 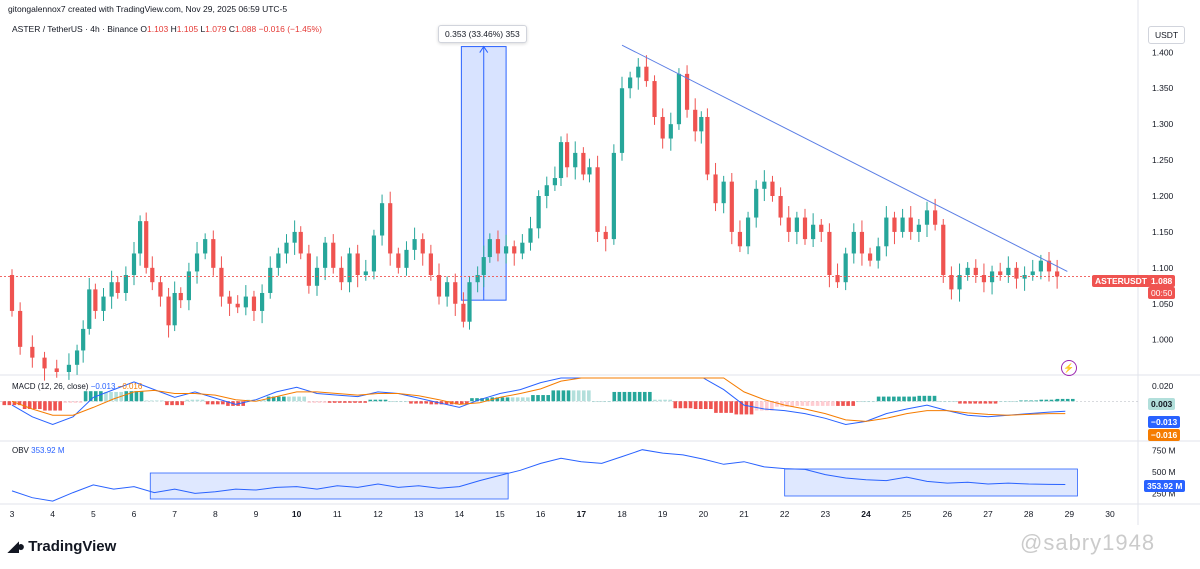 I want to click on macd-title: MACD (12, 26, close), so click(x=50, y=386).